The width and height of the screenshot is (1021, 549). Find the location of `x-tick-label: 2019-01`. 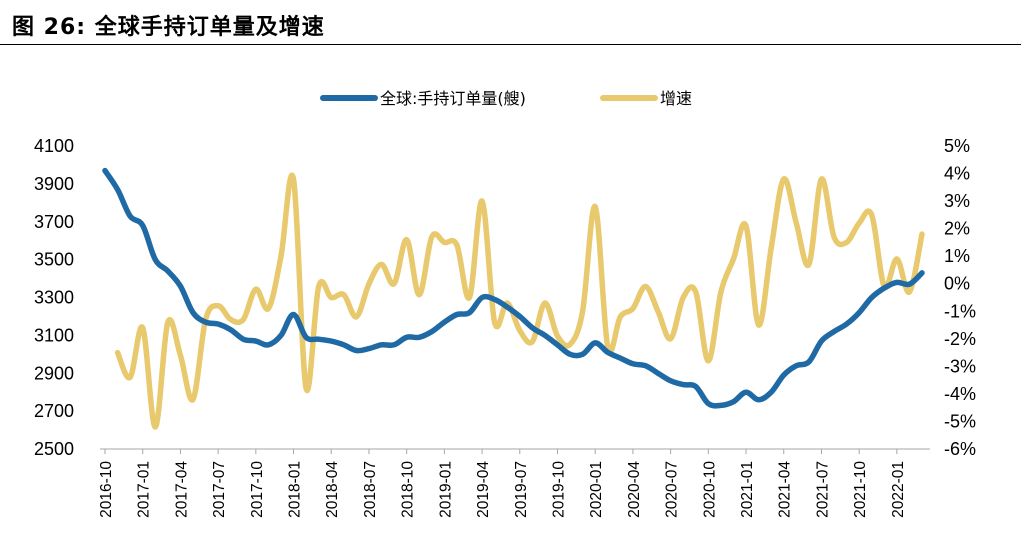

x-tick-label: 2019-01 is located at coordinates (445, 489).